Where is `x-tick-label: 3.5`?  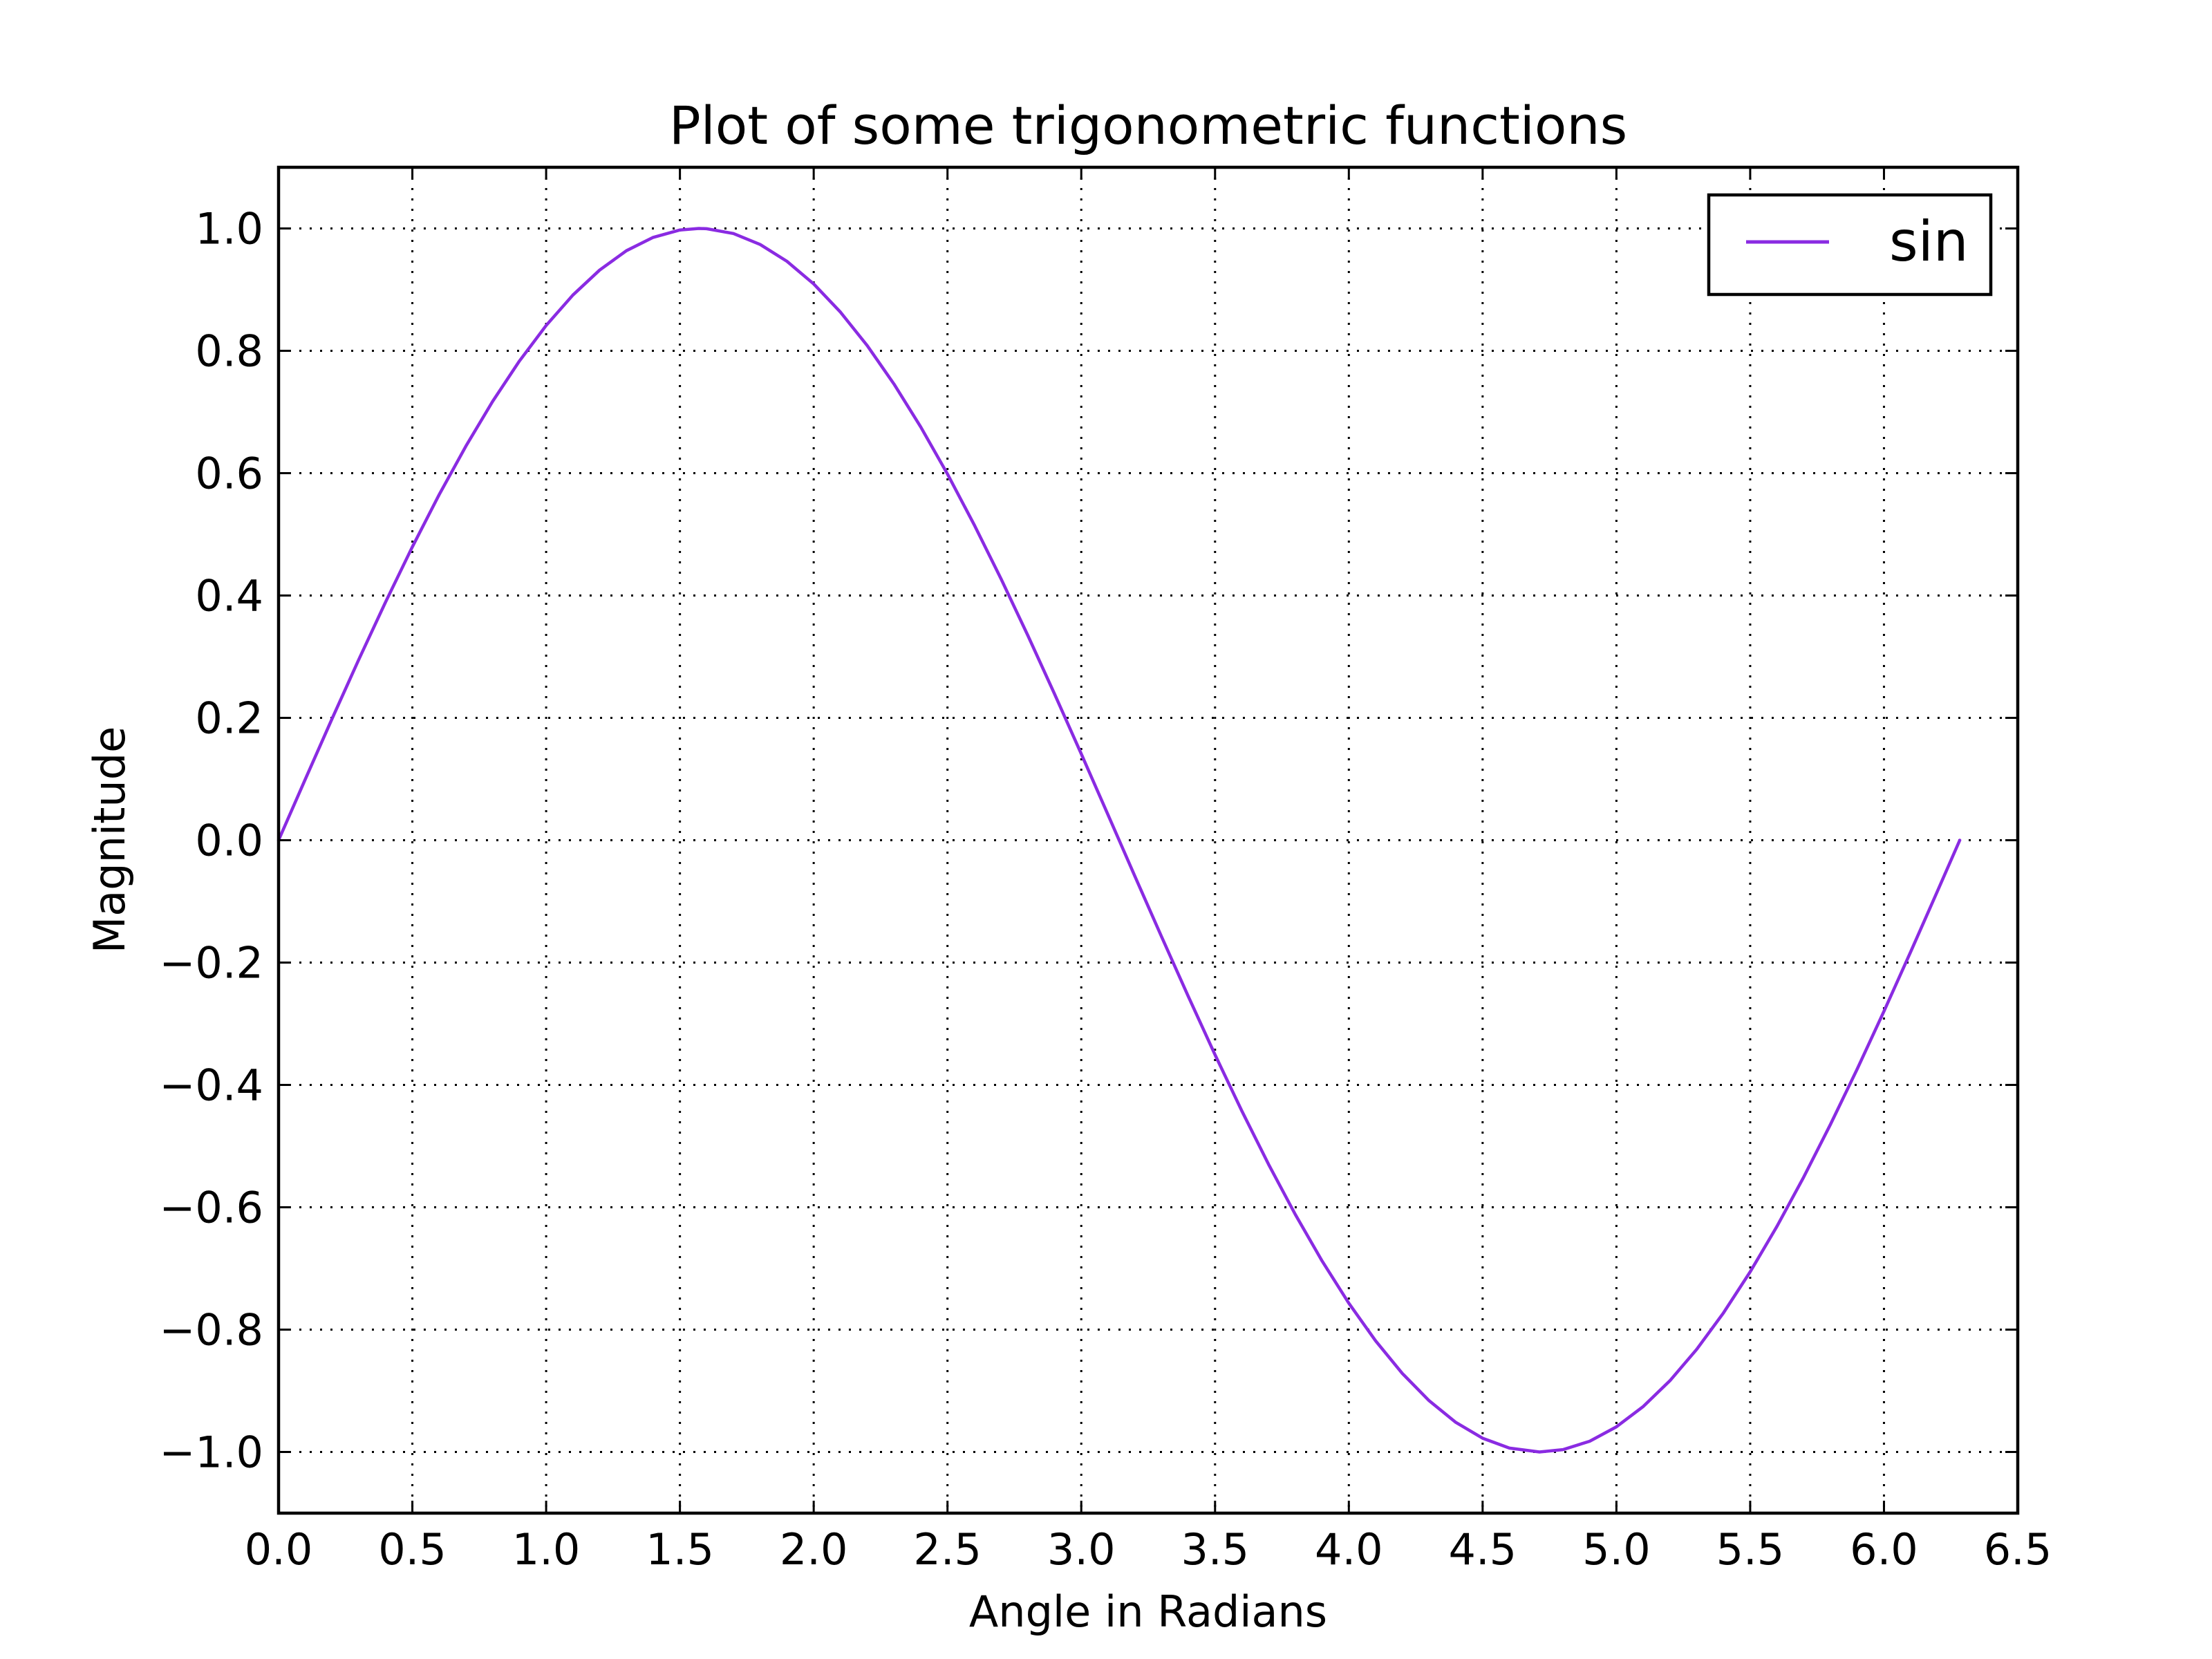
x-tick-label: 3.5 is located at coordinates (1215, 1549).